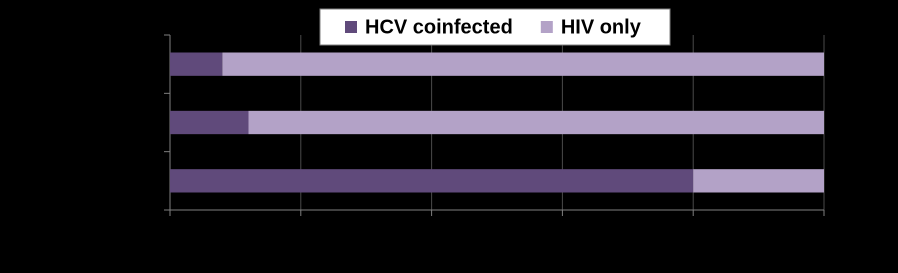 Image resolution: width=898 pixels, height=273 pixels. What do you see at coordinates (439, 27) in the screenshot?
I see `legend-label: HCV coinfected` at bounding box center [439, 27].